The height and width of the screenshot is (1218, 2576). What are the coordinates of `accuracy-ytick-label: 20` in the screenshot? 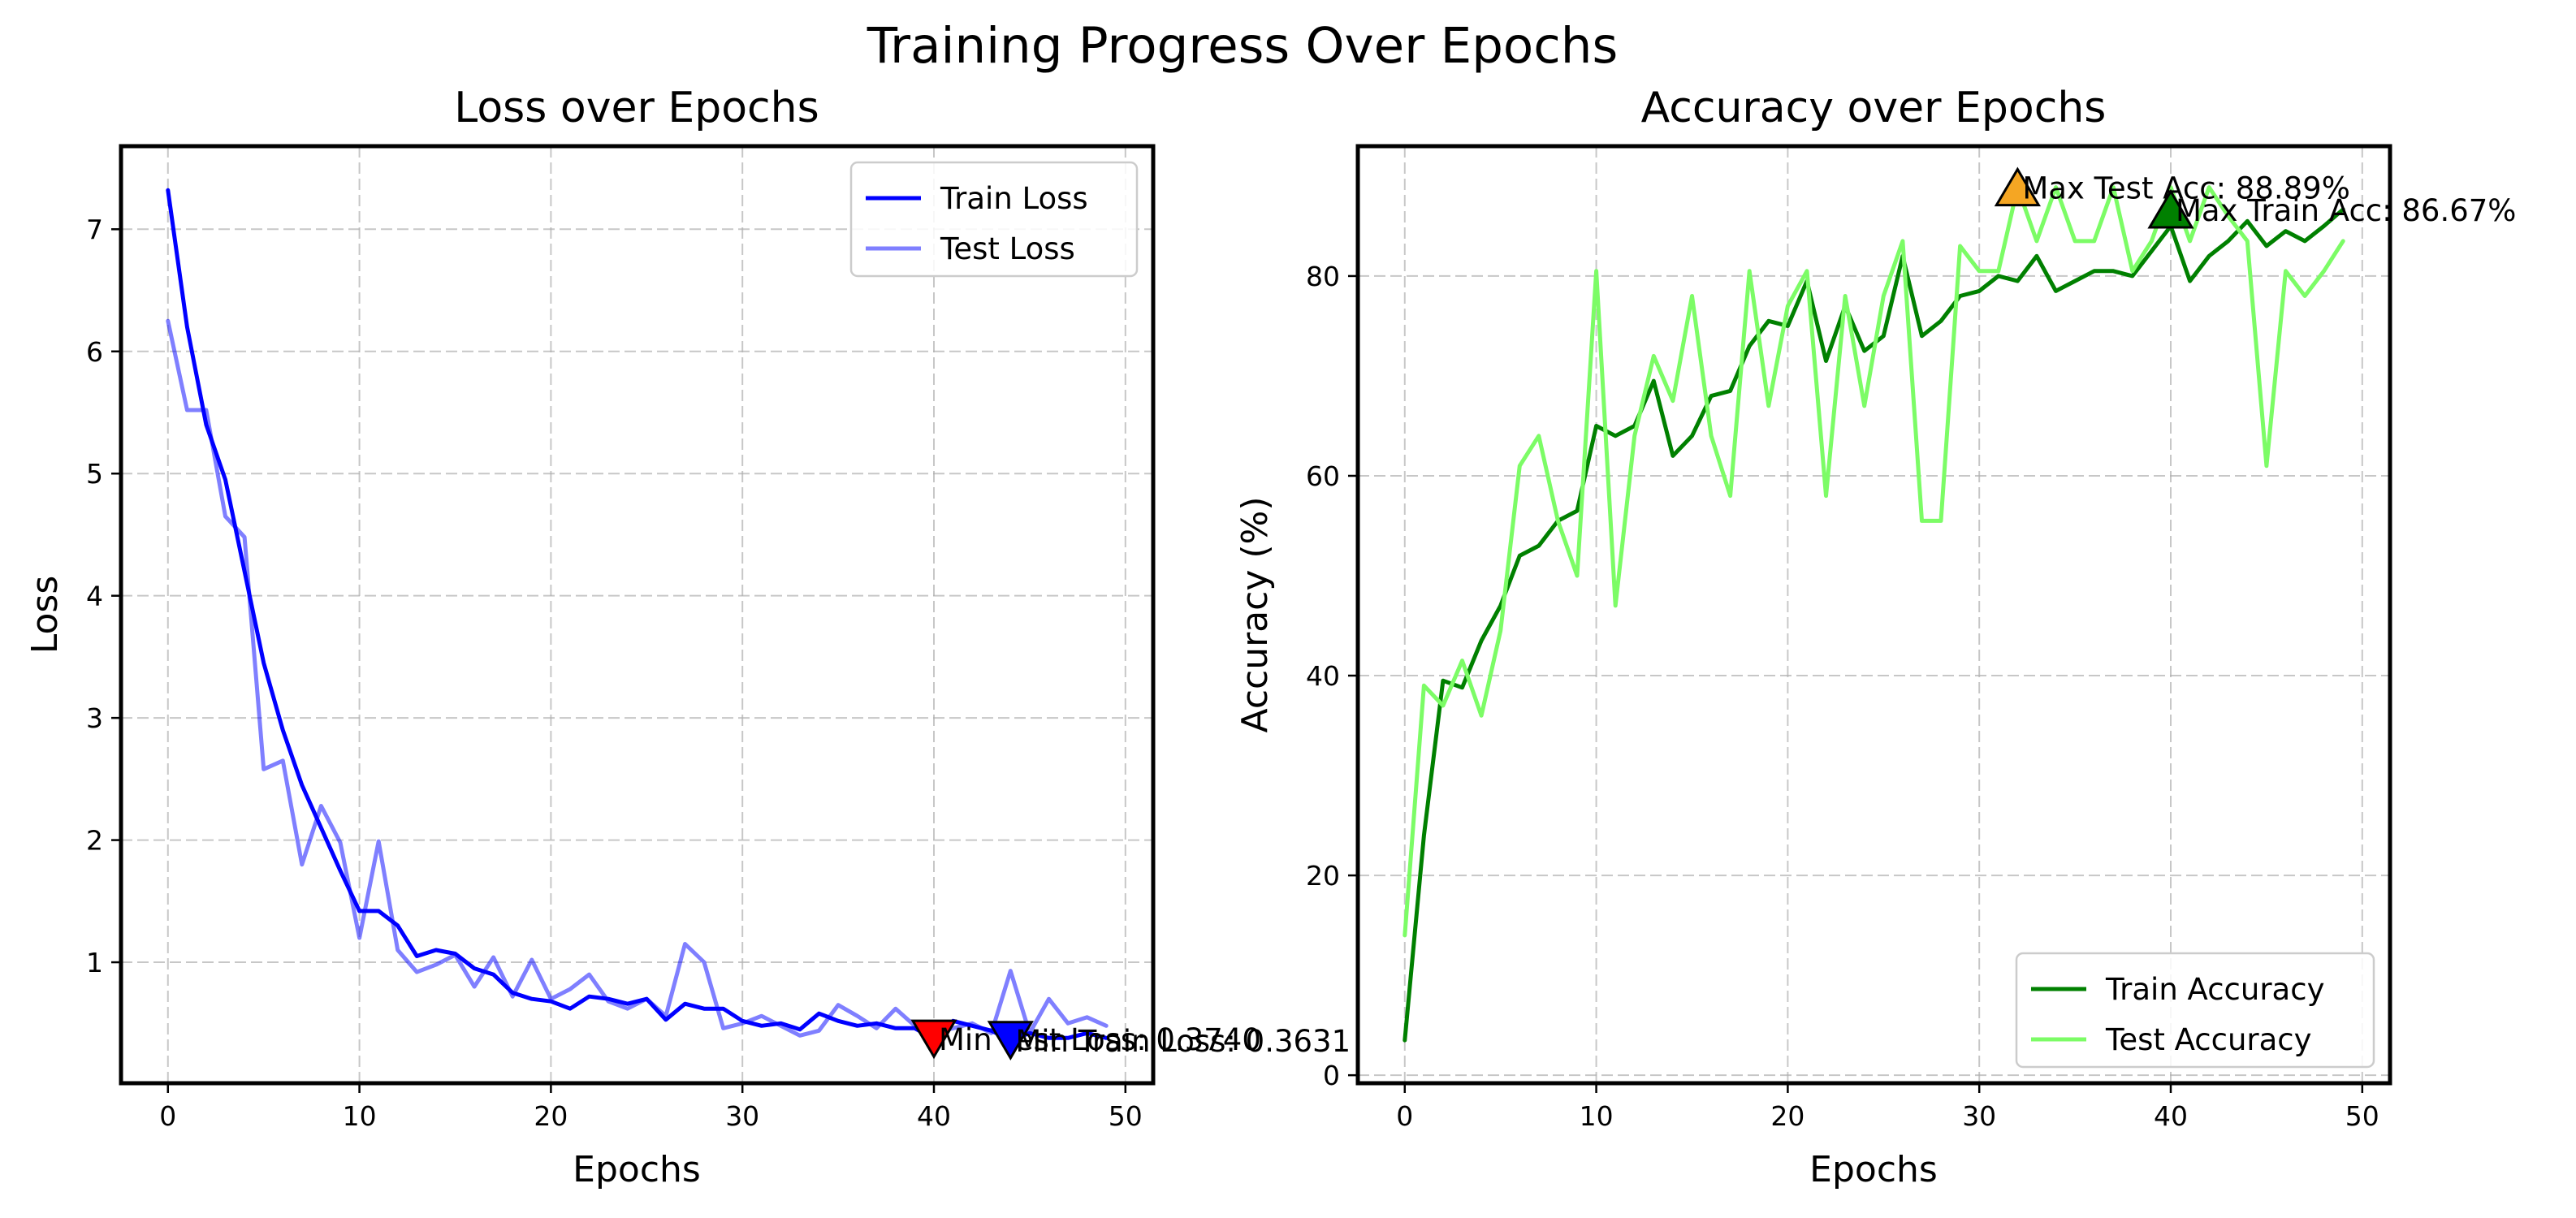 It's located at (1323, 876).